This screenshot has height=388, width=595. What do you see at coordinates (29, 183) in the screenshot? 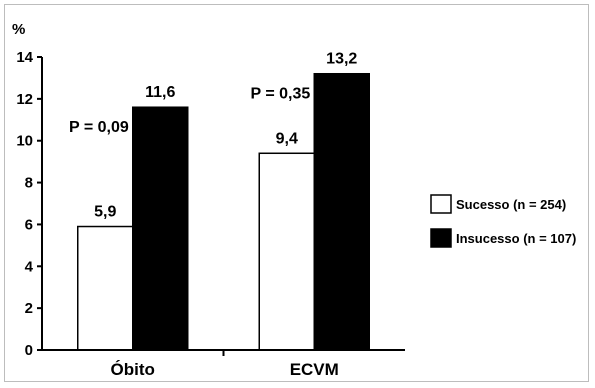
I see `y-tick-label: 8` at bounding box center [29, 183].